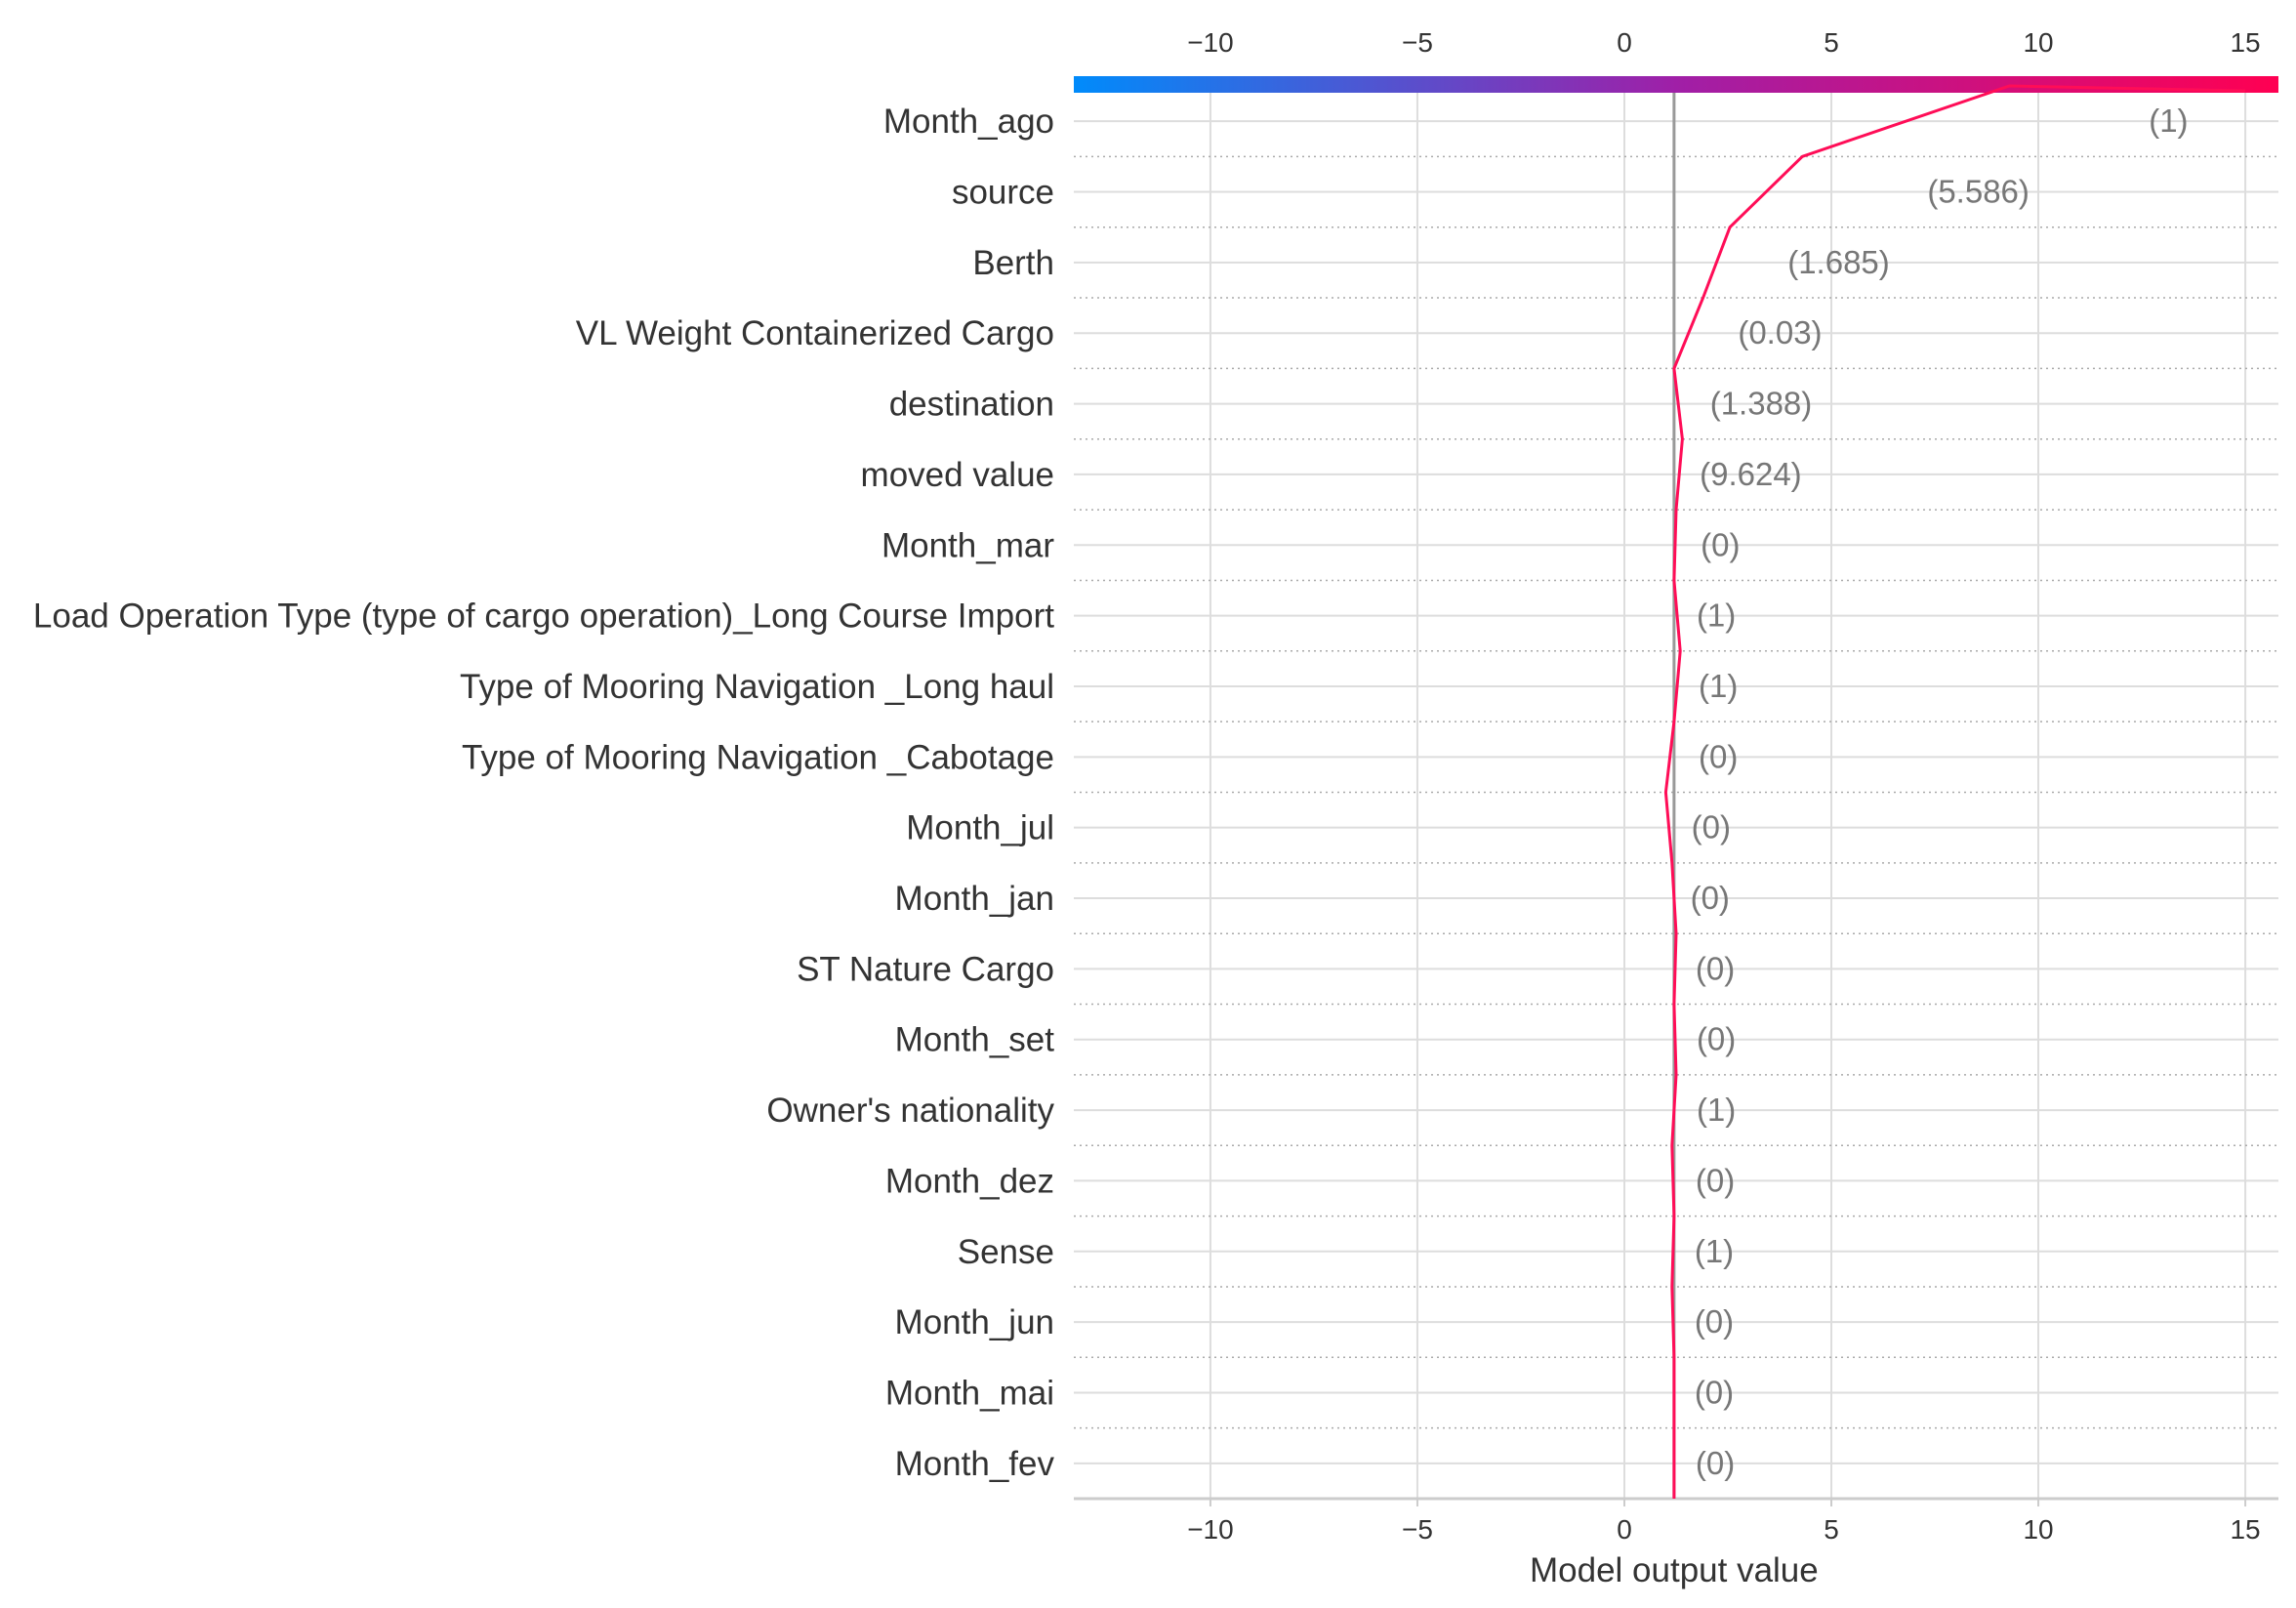 The image size is (2296, 1608). Describe the element at coordinates (974, 1322) in the screenshot. I see `feature-label: Month_jun` at that location.